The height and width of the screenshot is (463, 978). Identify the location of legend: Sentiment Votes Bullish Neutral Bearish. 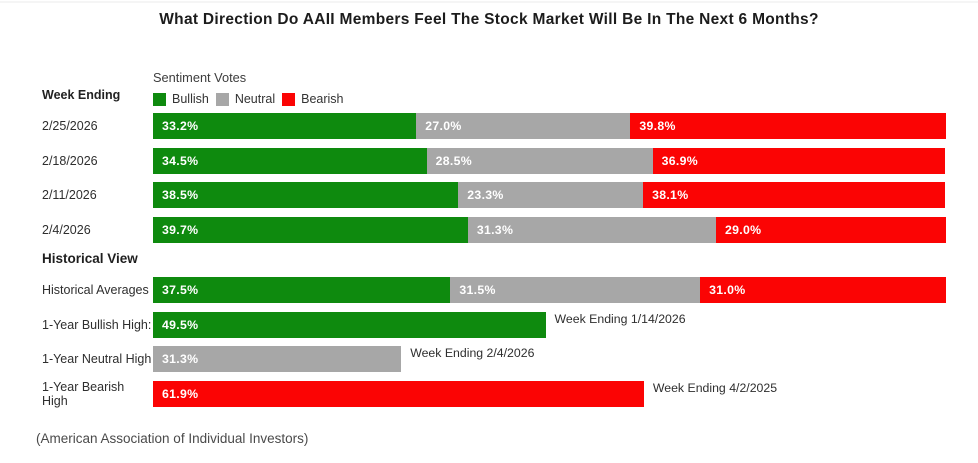
(550, 90).